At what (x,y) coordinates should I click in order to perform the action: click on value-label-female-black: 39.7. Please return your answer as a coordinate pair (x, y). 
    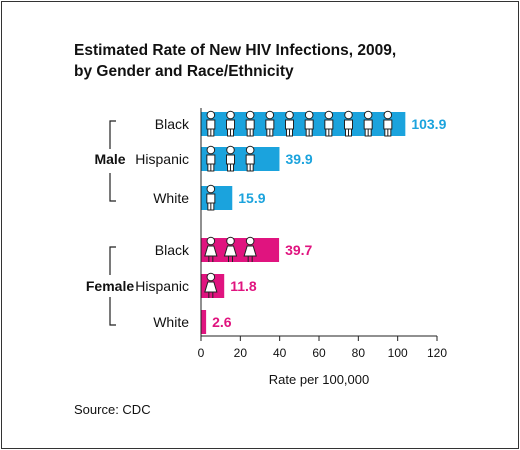
    Looking at the image, I should click on (298, 250).